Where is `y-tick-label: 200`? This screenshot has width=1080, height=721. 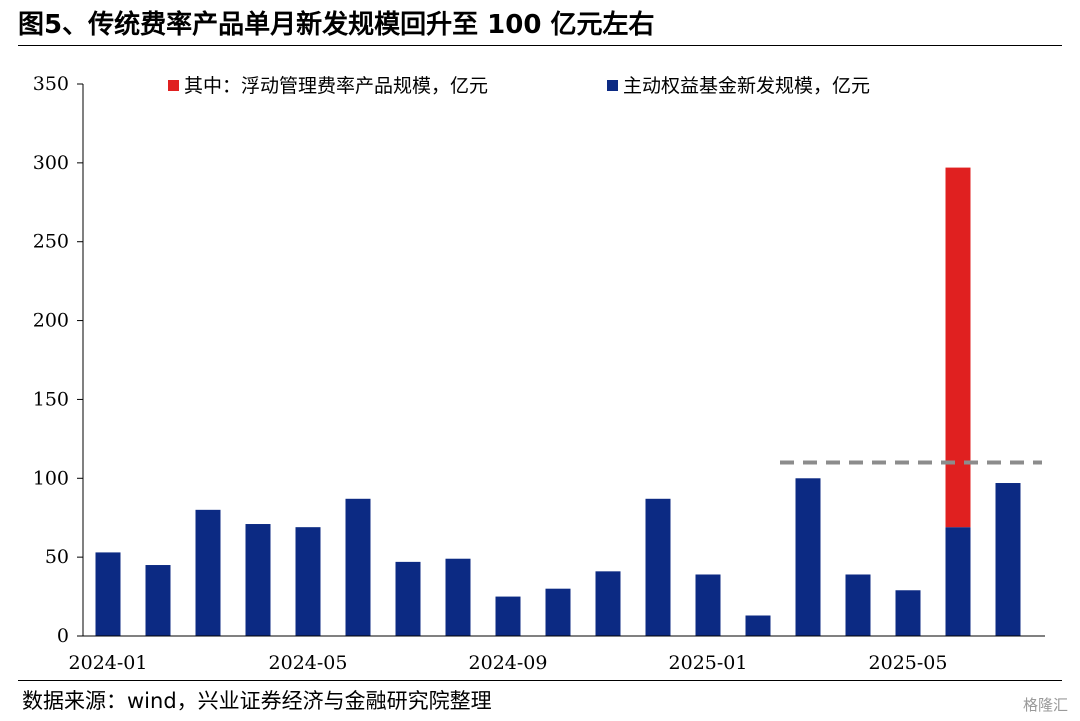 y-tick-label: 200 is located at coordinates (51, 321).